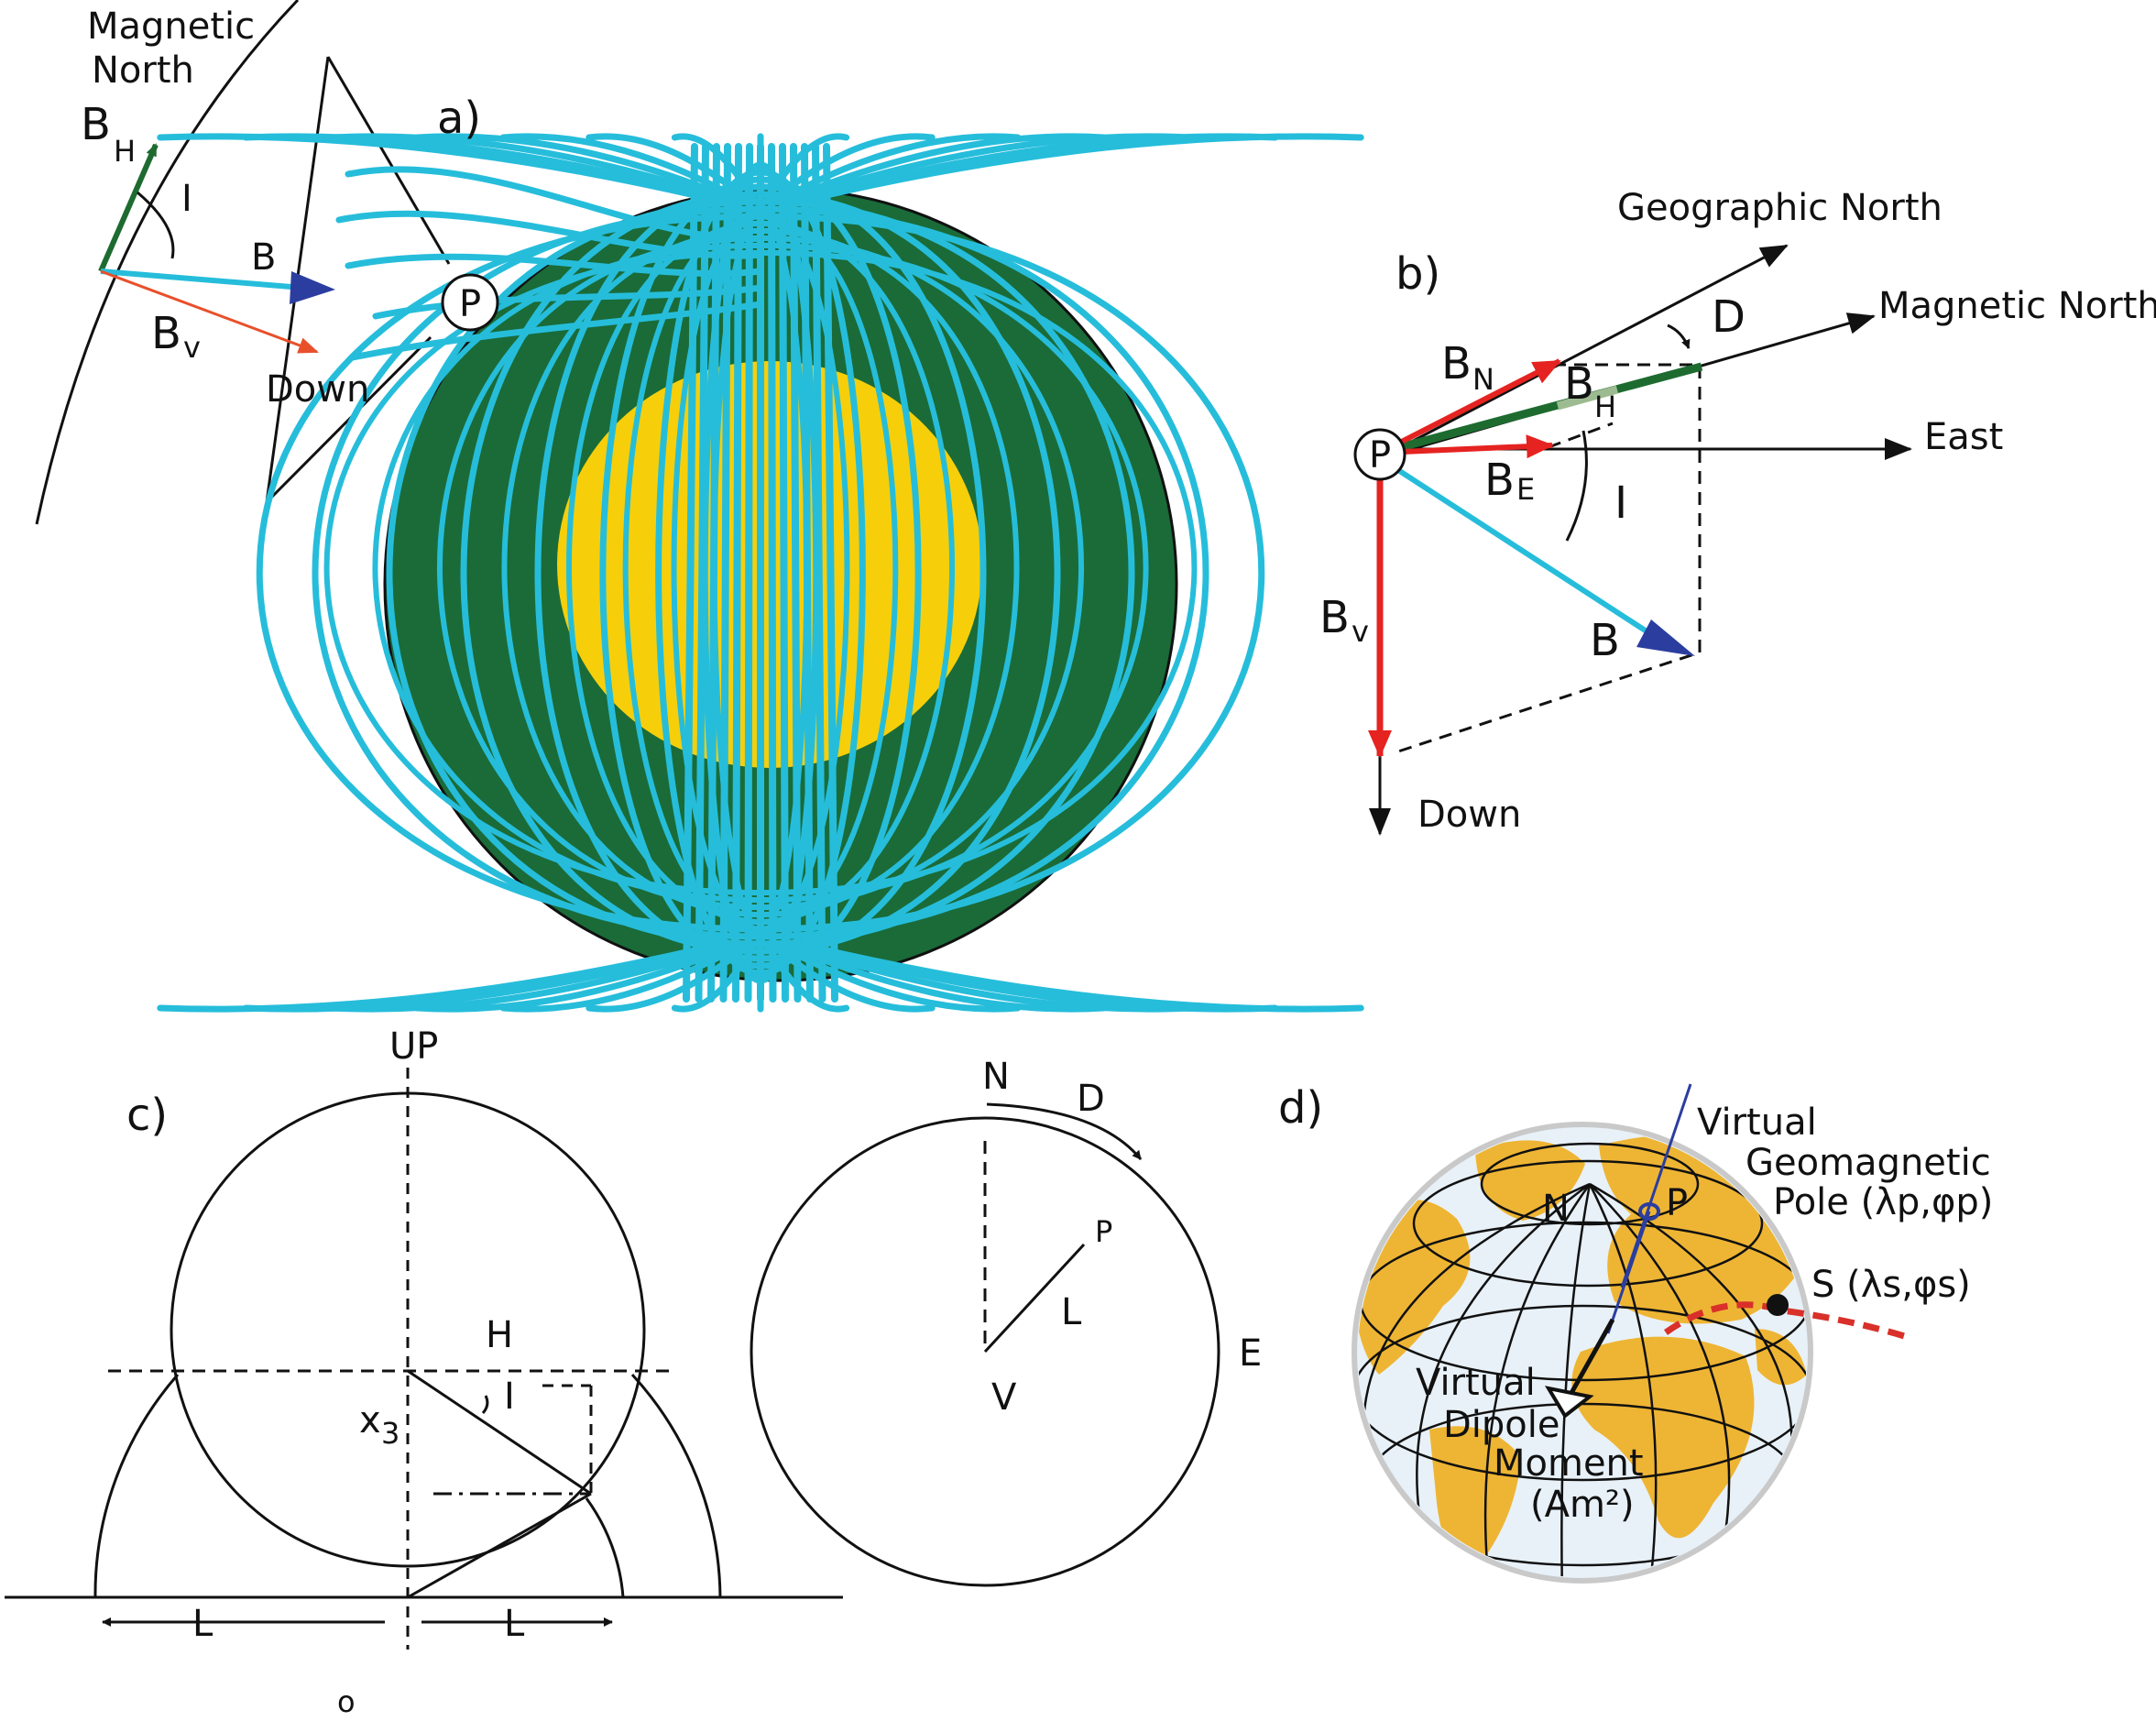 This screenshot has height=1721, width=2156. Describe the element at coordinates (143, 70) in the screenshot. I see `magnetic-north-label-2: North` at that location.